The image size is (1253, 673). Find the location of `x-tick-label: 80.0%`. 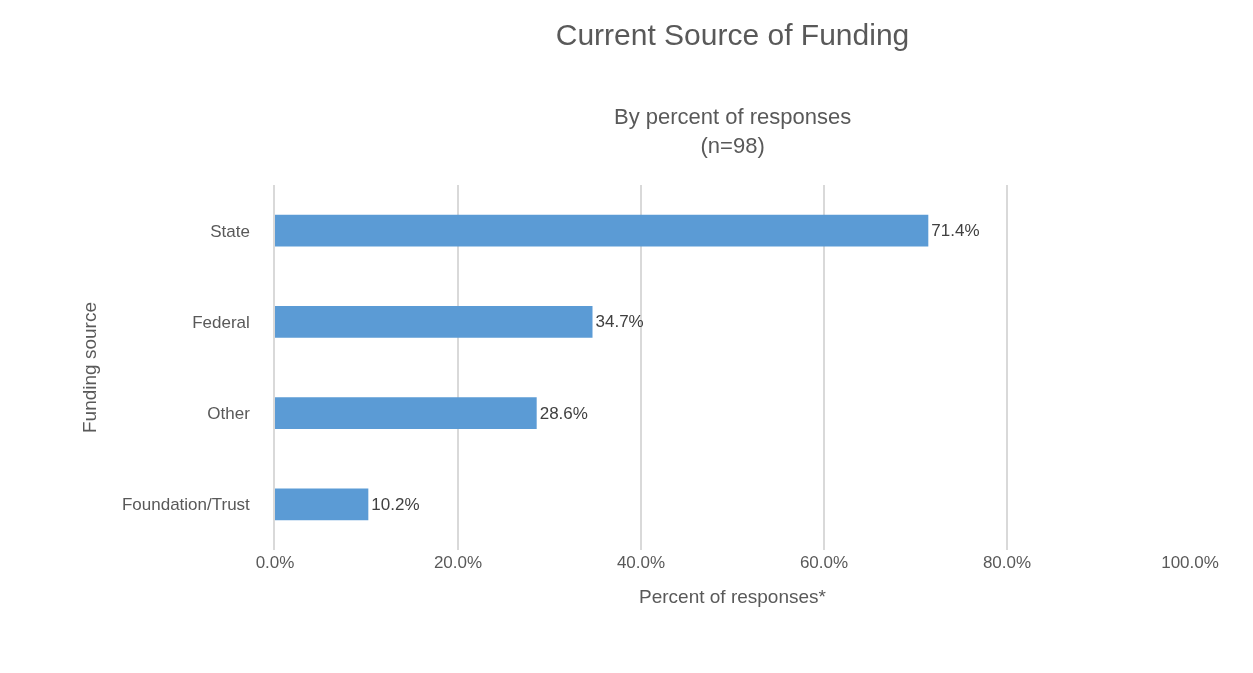

x-tick-label: 80.0% is located at coordinates (1007, 562).